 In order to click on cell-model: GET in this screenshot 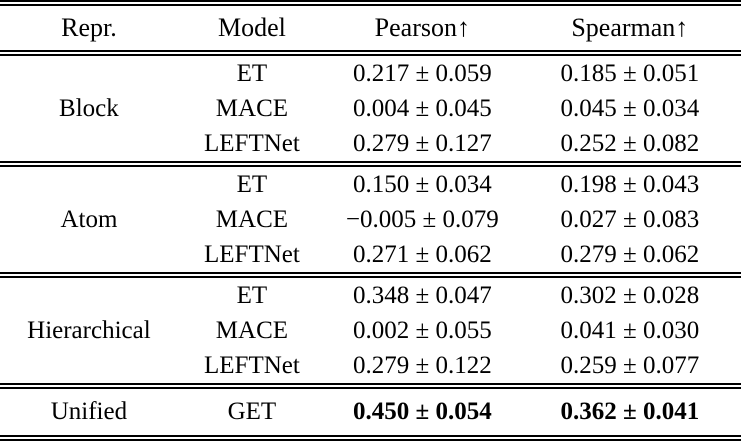, I will do `click(252, 411)`.